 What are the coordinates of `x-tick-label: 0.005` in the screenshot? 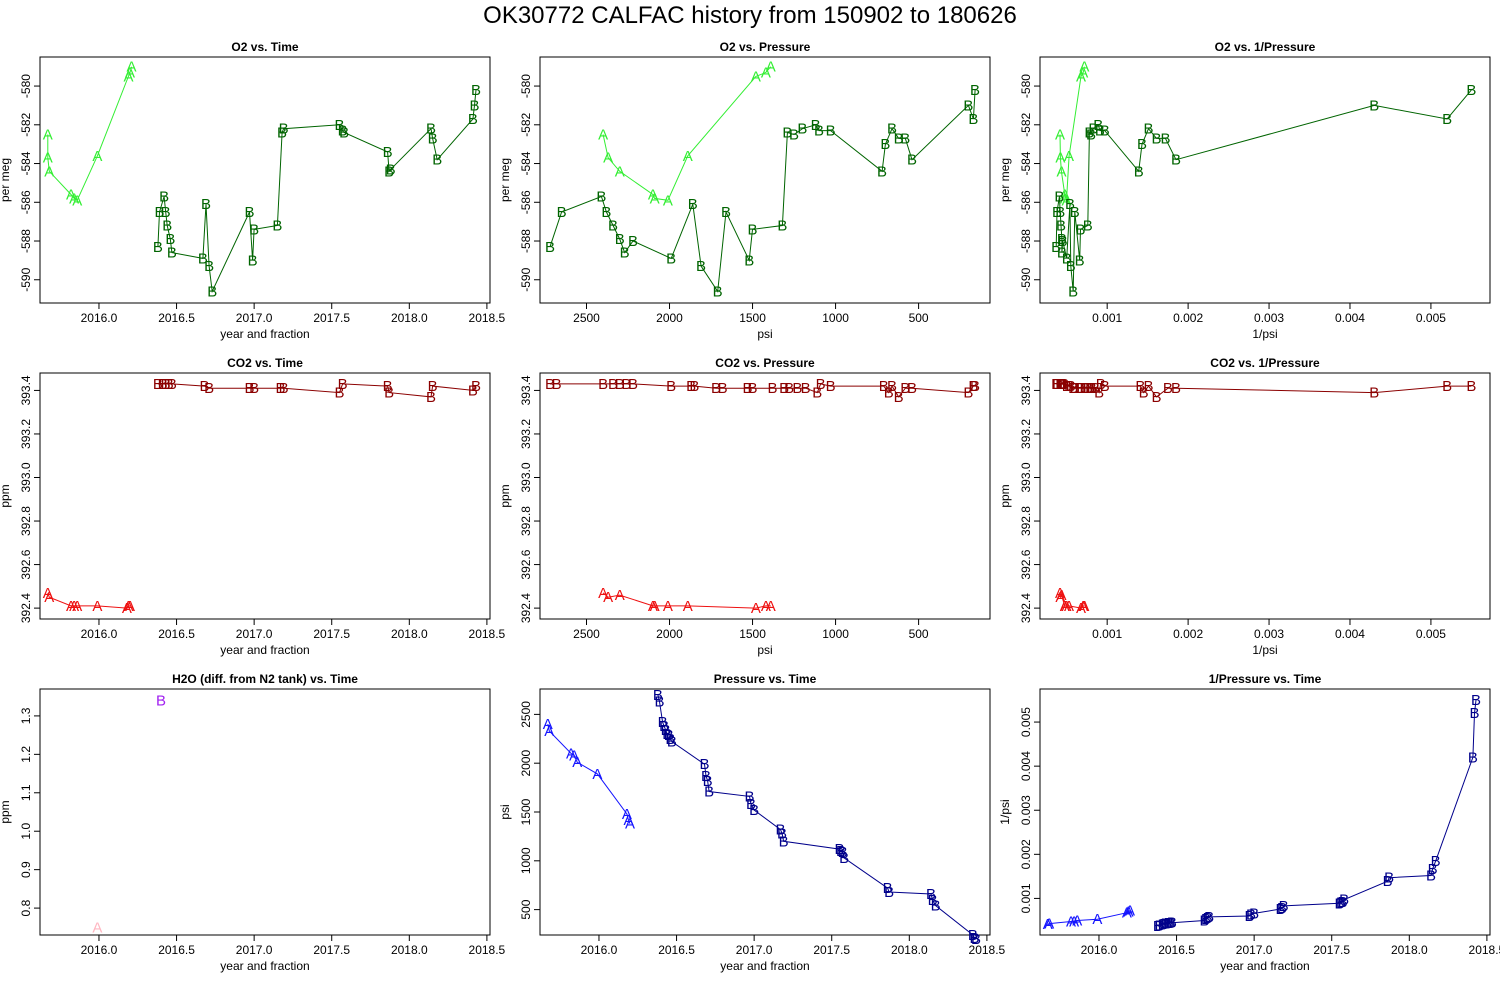 It's located at (1431, 634).